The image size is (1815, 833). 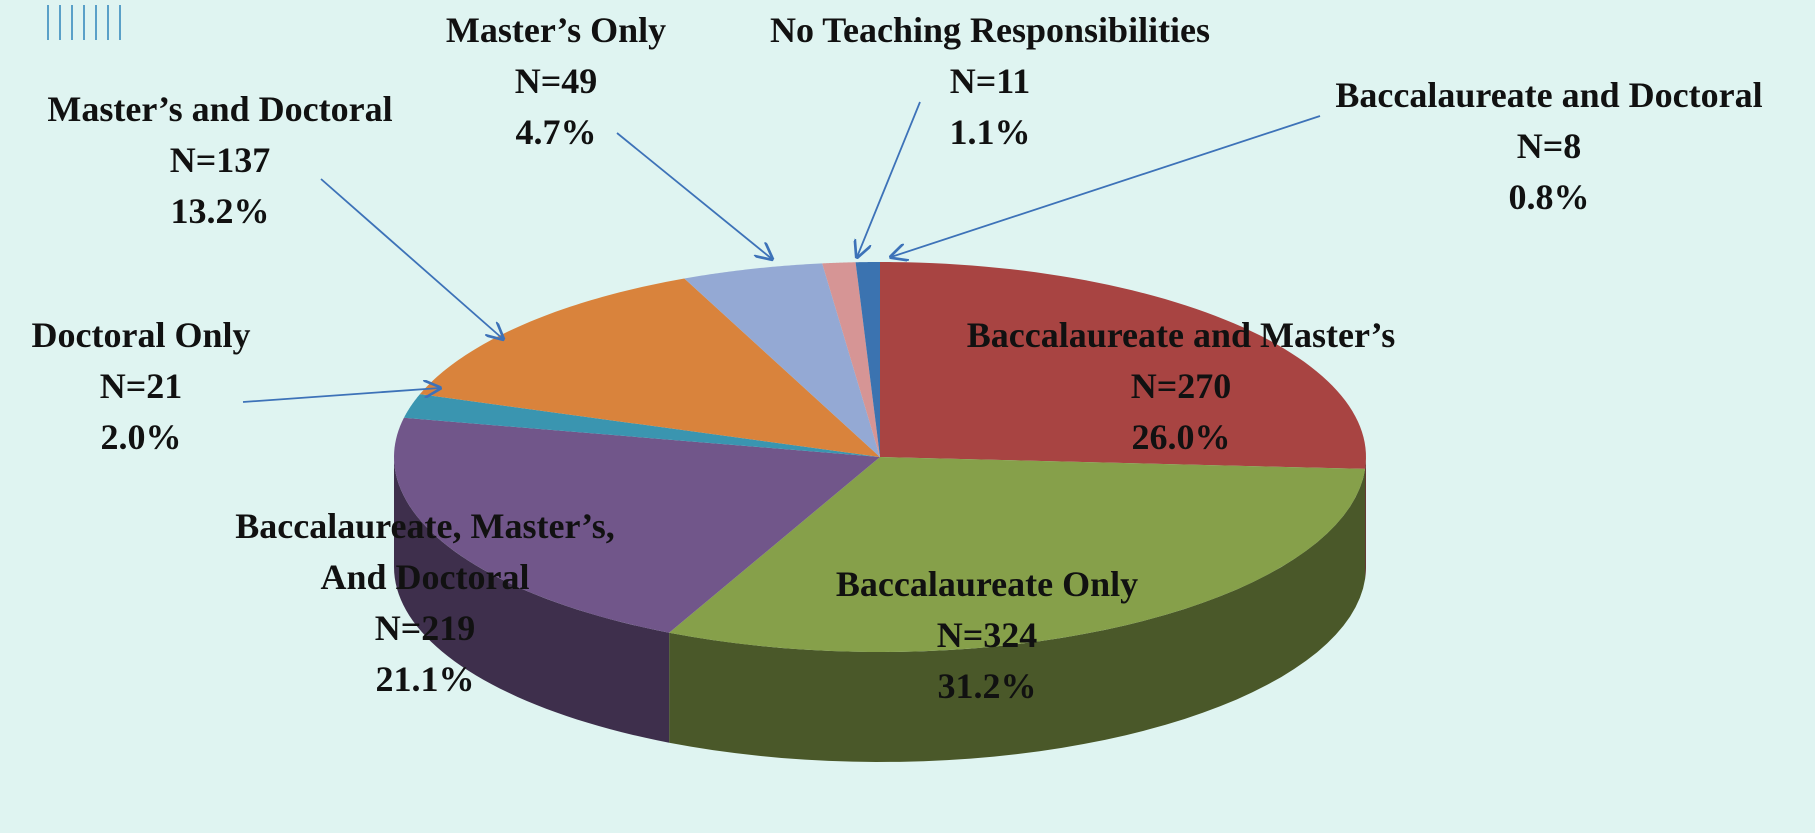 I want to click on category-label: Baccalaureate Only, so click(x=987, y=584).